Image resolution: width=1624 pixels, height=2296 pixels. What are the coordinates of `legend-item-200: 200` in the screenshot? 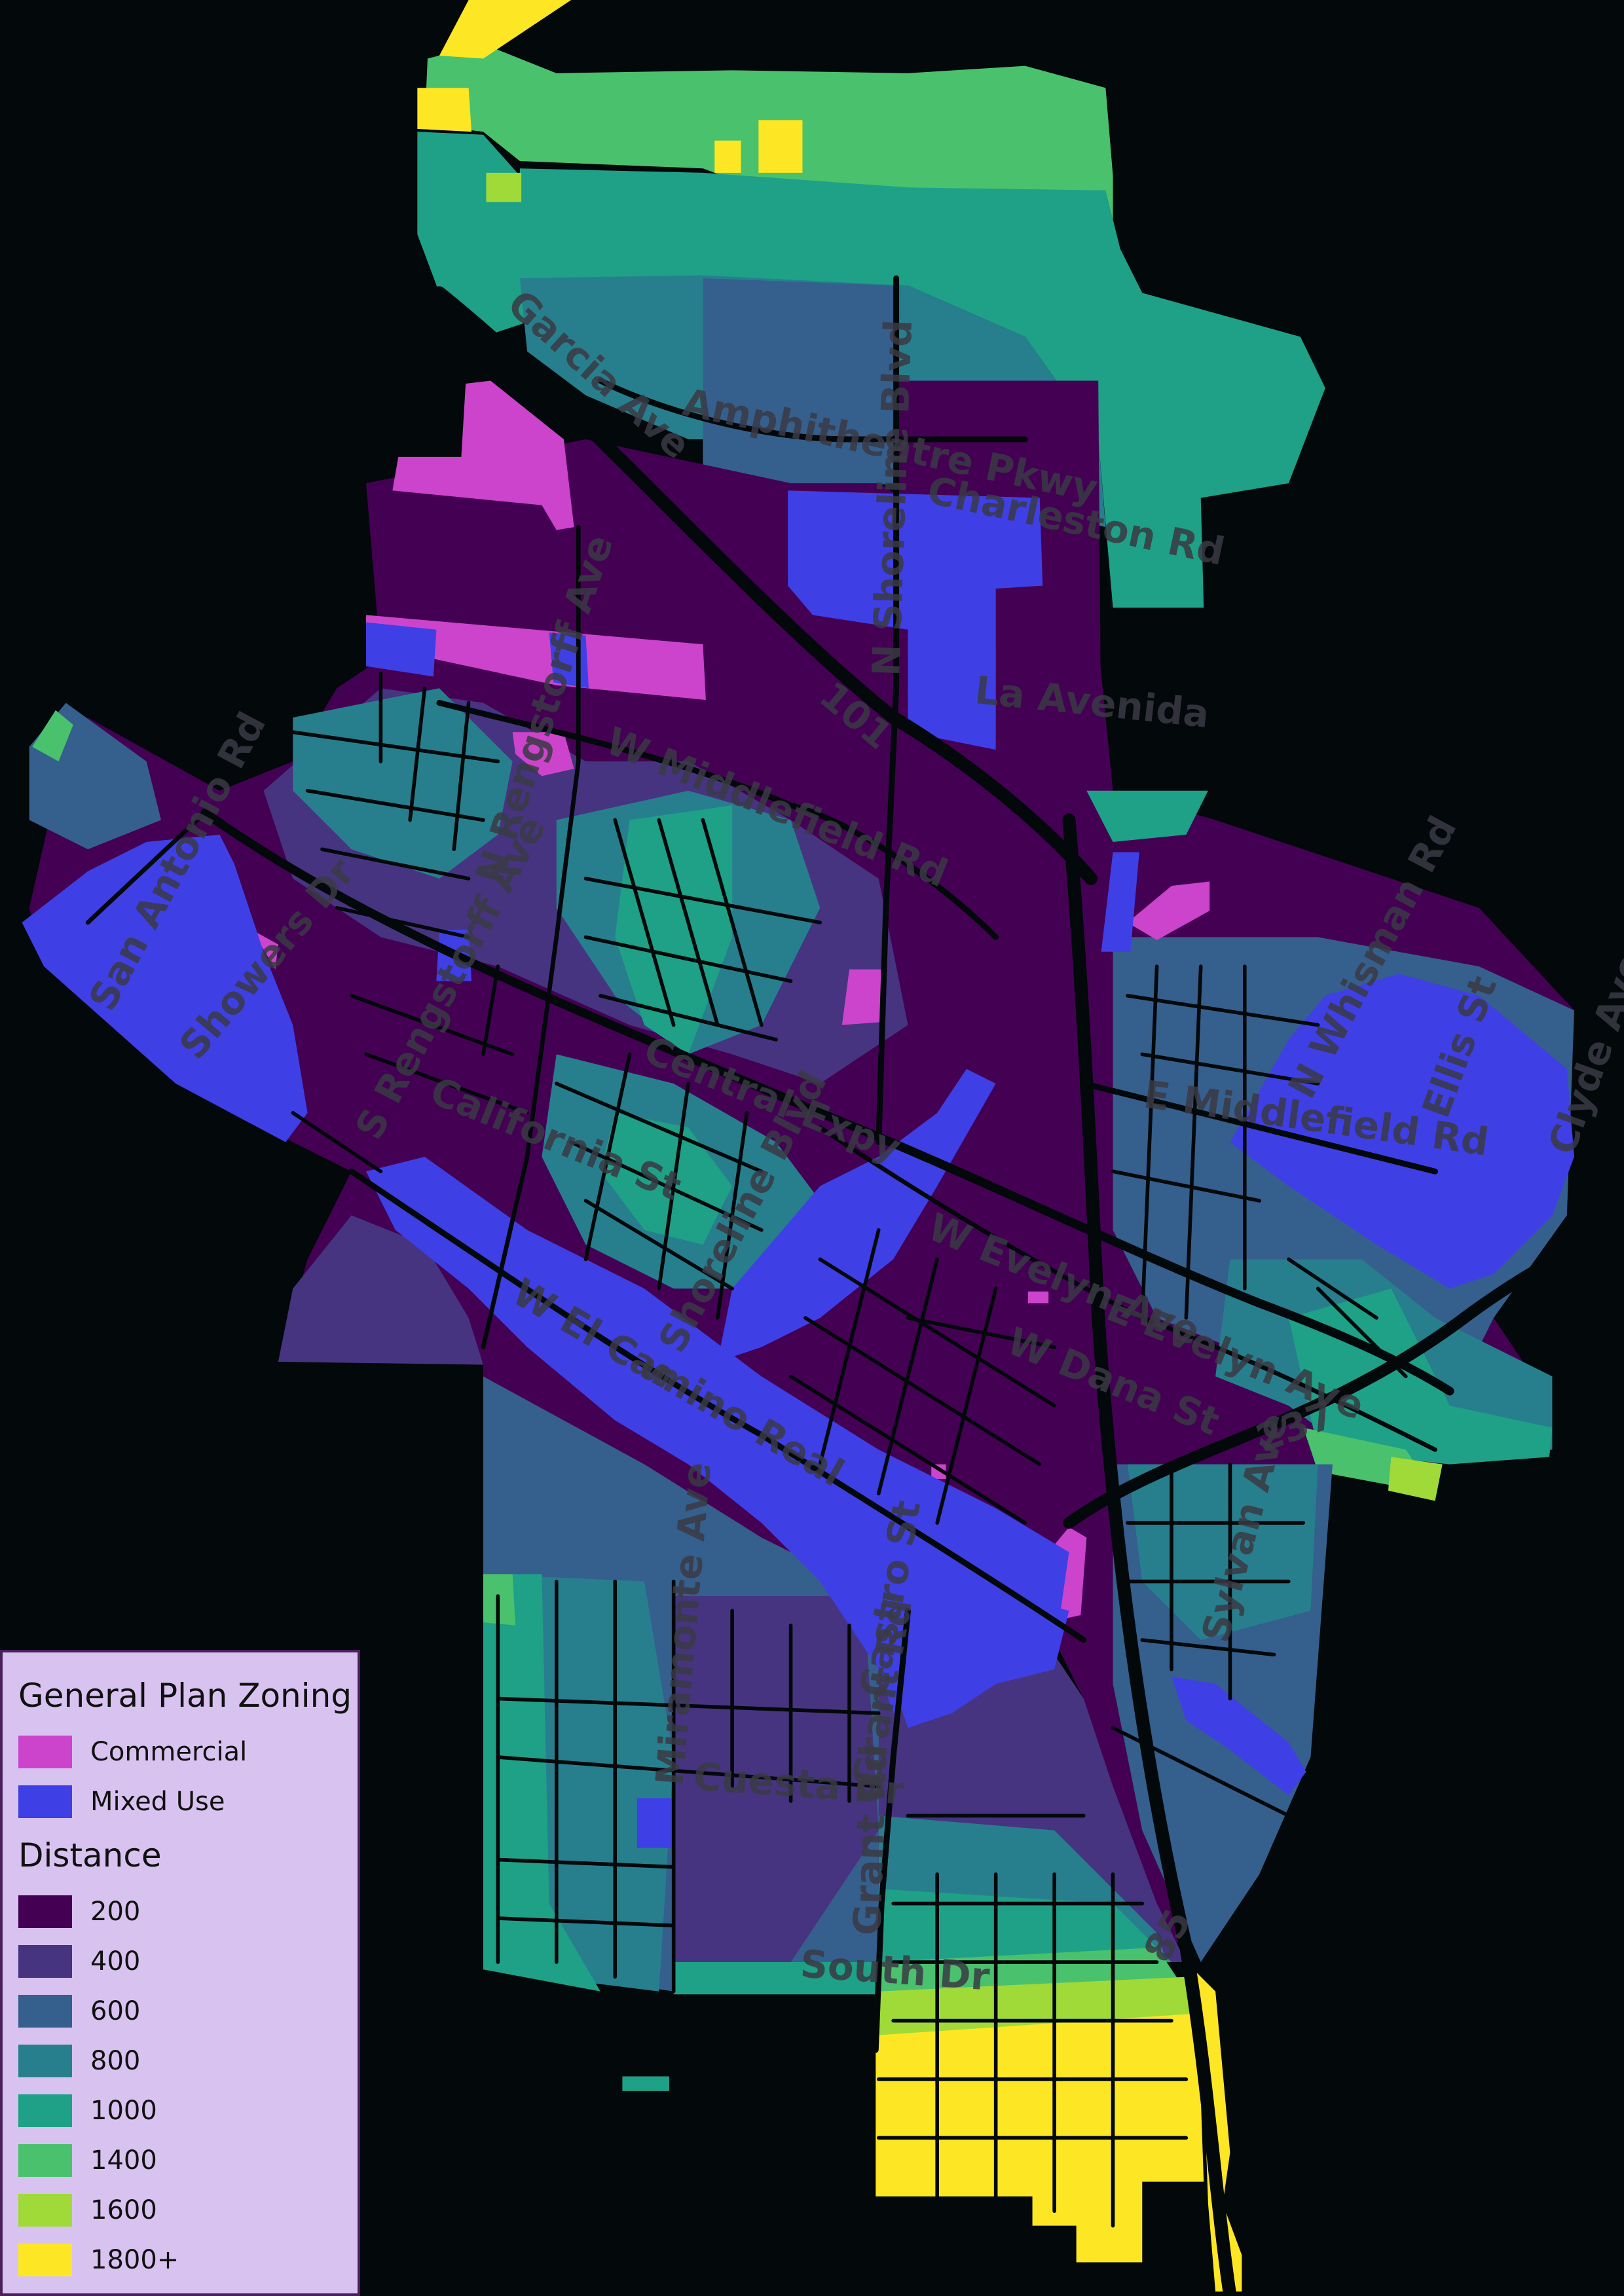 It's located at (188, 1912).